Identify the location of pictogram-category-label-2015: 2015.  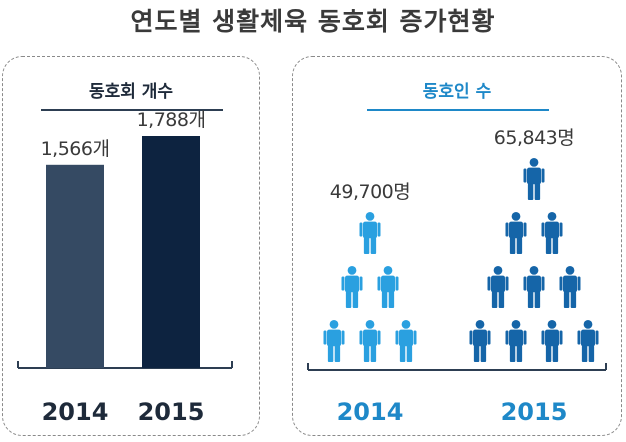
(534, 412).